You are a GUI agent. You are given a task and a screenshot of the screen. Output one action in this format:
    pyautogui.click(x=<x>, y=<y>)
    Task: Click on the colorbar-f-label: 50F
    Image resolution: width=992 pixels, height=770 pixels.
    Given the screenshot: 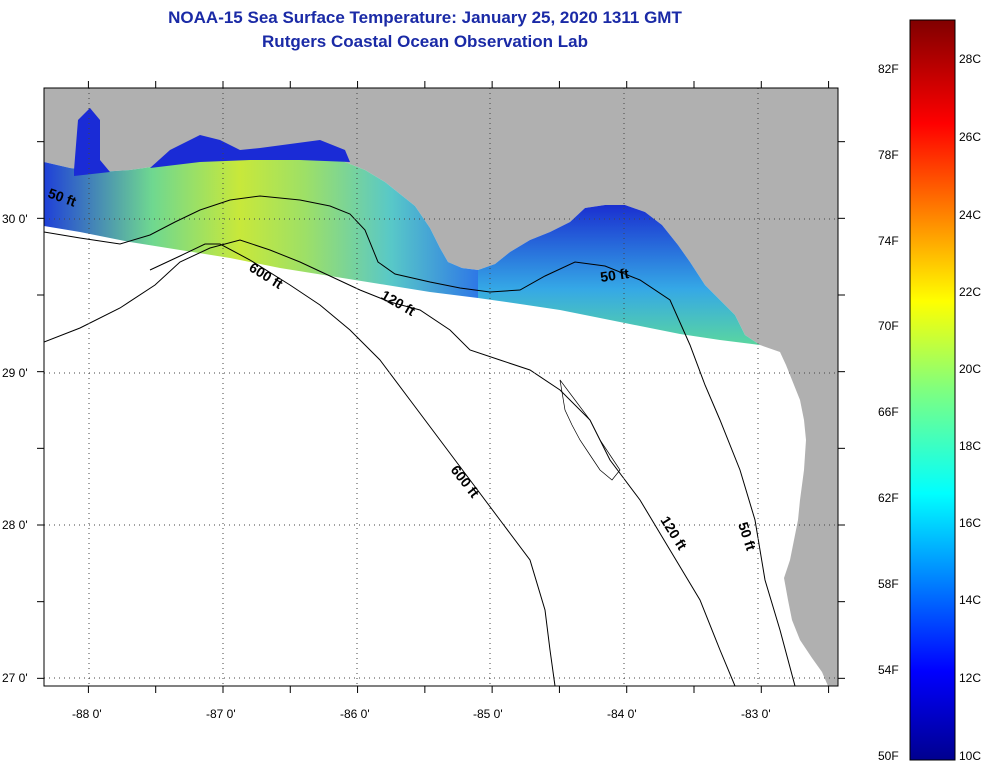 What is the action you would take?
    pyautogui.click(x=888, y=756)
    